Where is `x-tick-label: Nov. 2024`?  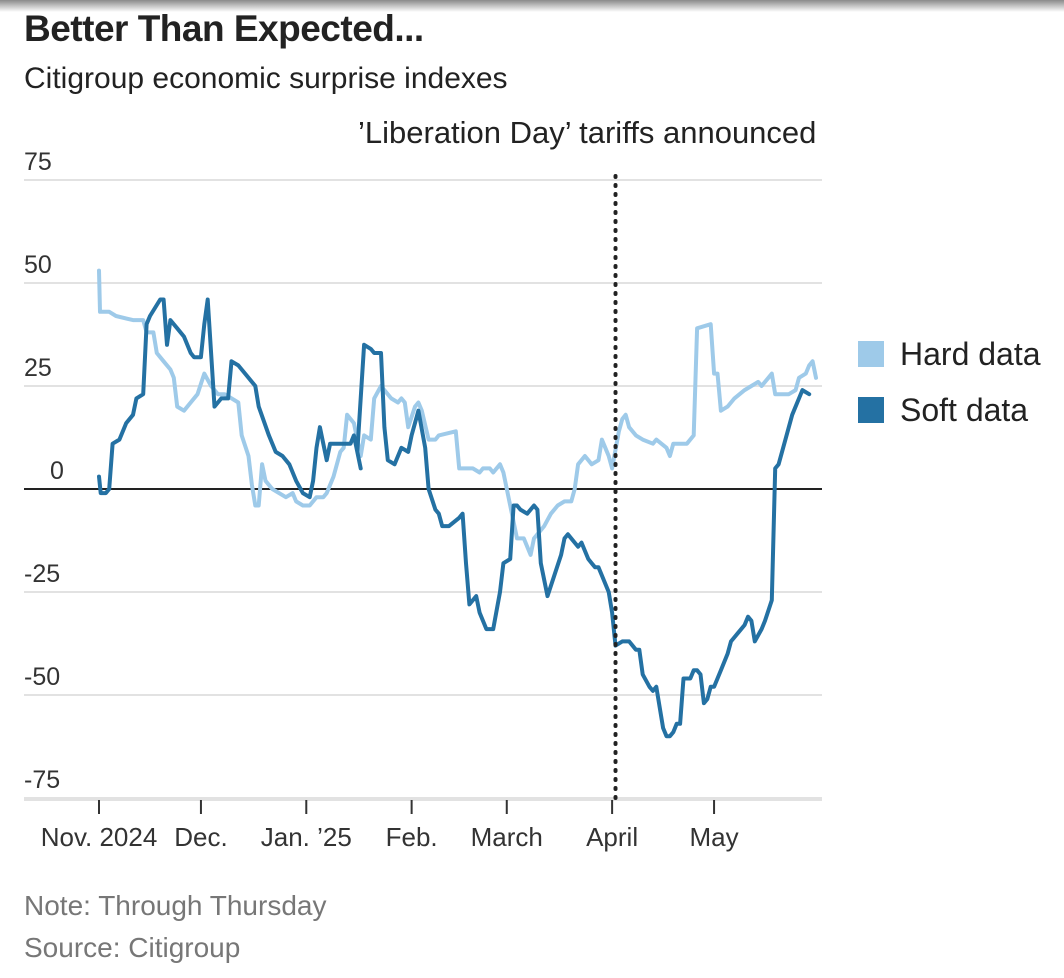 x-tick-label: Nov. 2024 is located at coordinates (99, 837).